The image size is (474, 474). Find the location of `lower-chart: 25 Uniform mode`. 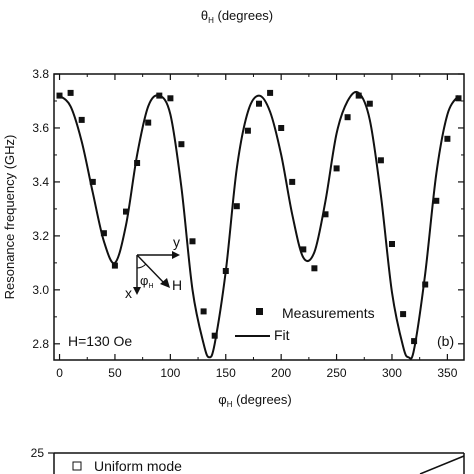

lower-chart: 25 Uniform mode is located at coordinates (248, 460).